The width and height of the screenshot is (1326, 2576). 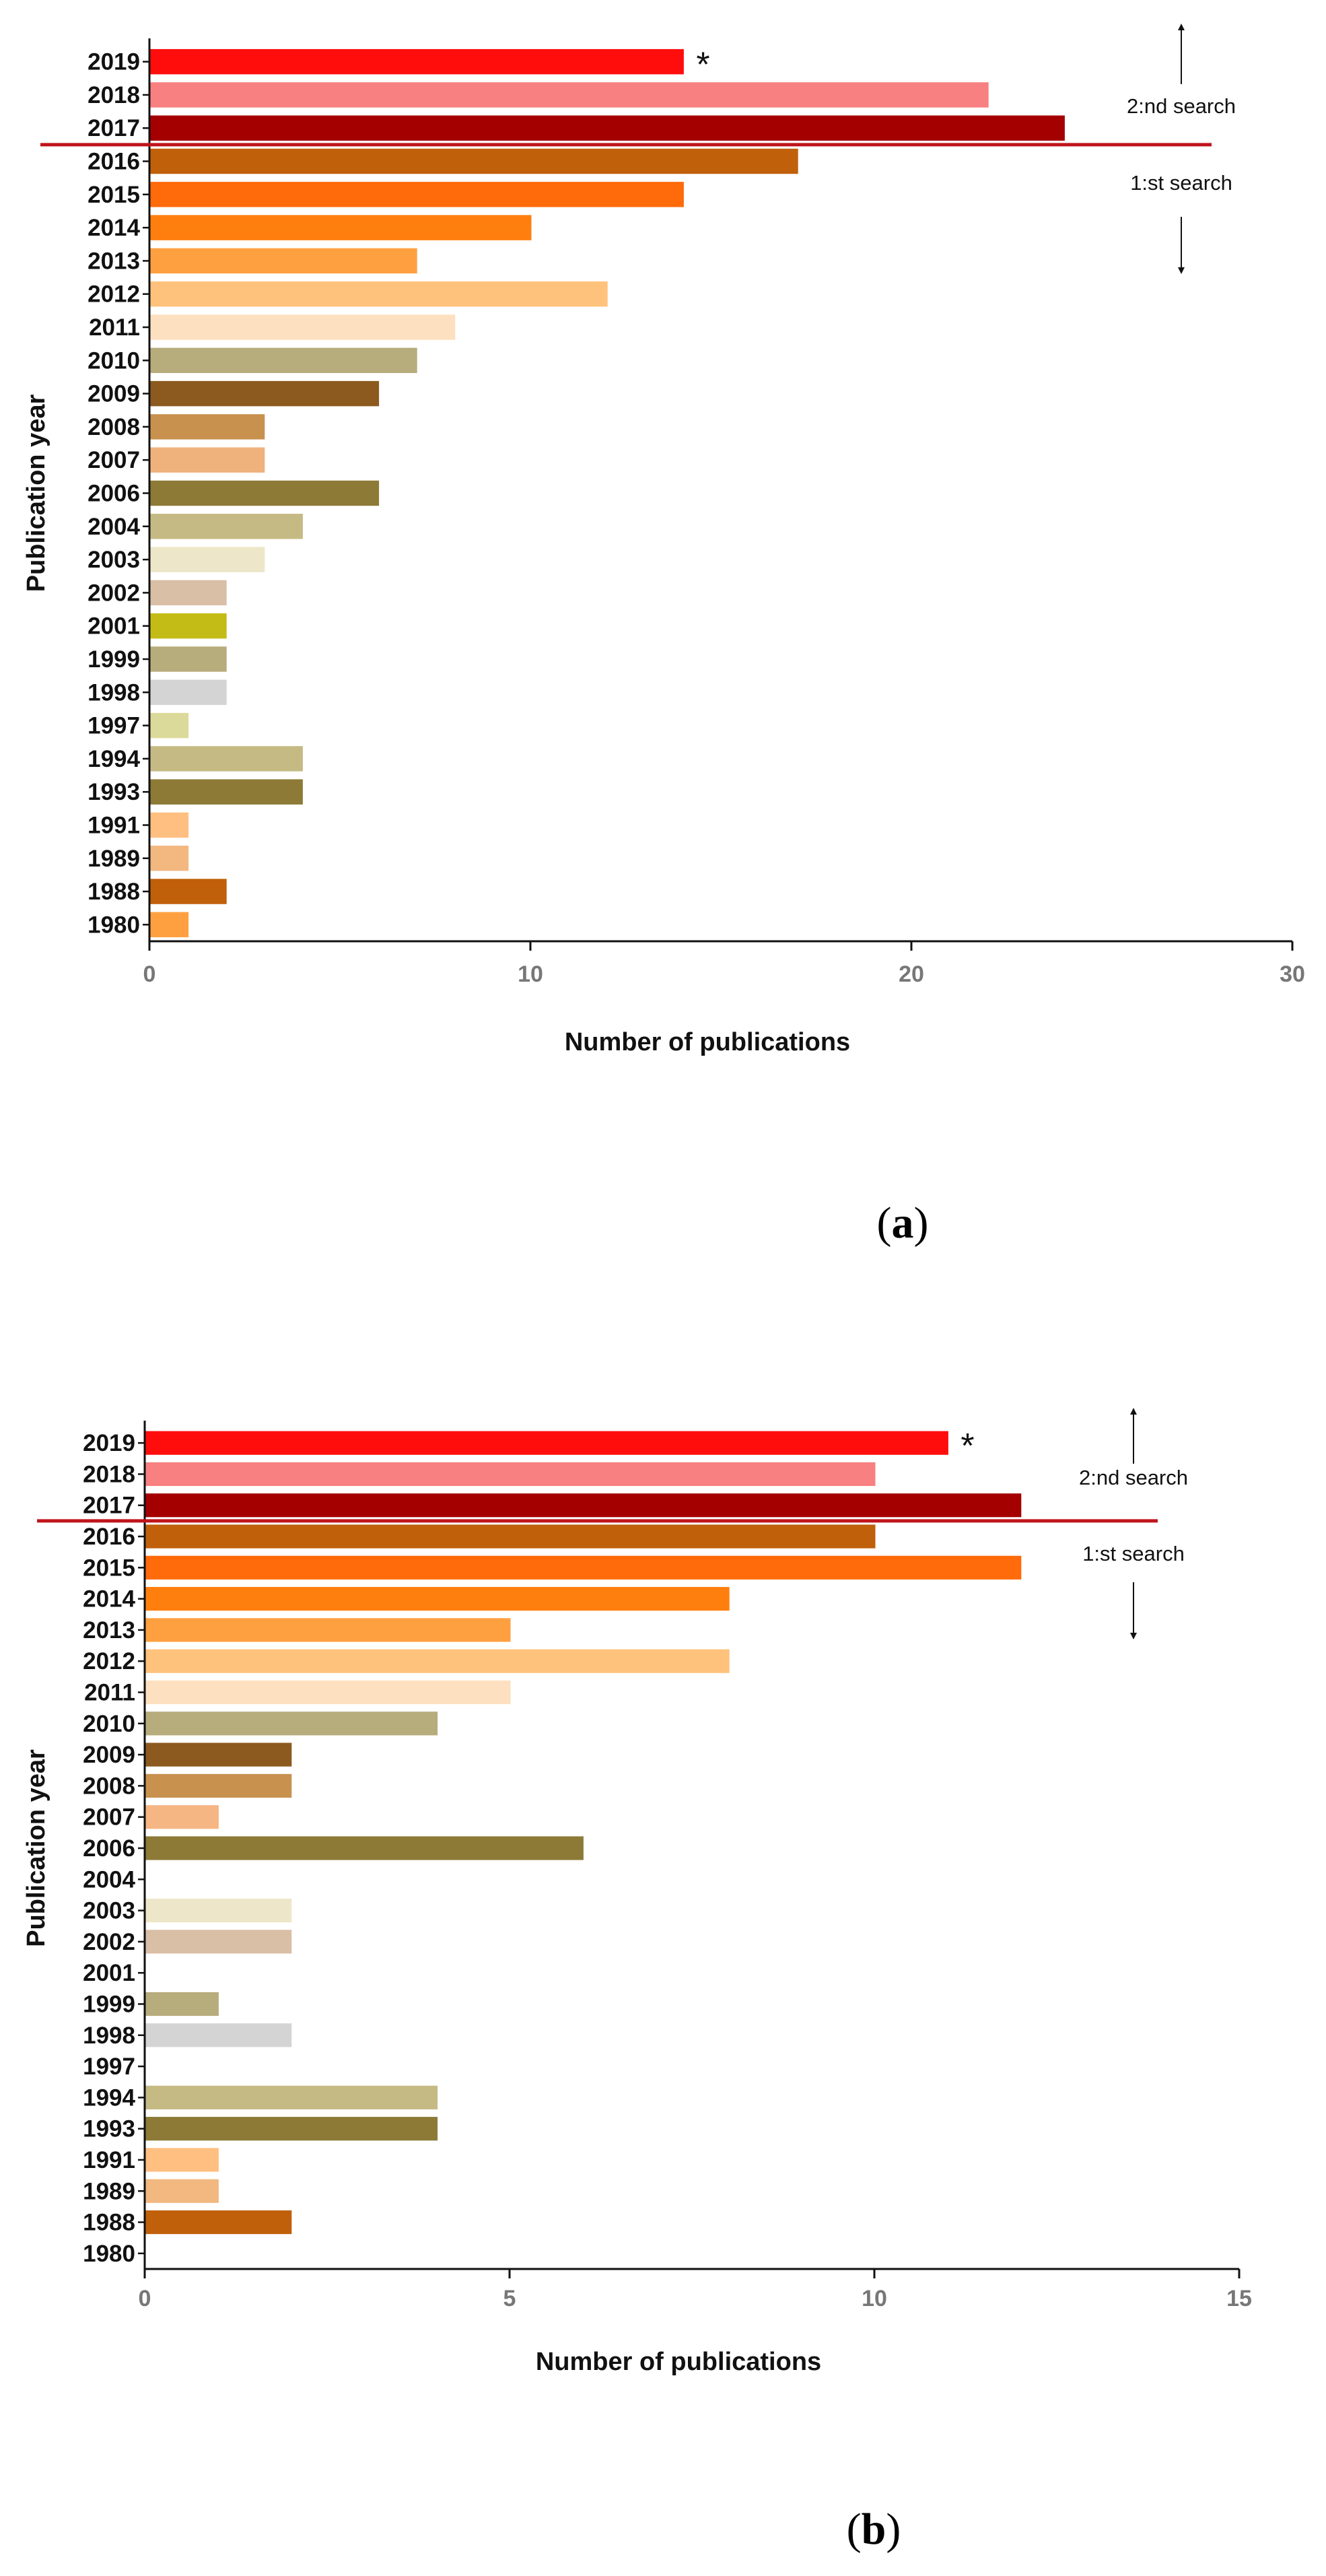 What do you see at coordinates (219, 1754) in the screenshot?
I see `bar-2009` at bounding box center [219, 1754].